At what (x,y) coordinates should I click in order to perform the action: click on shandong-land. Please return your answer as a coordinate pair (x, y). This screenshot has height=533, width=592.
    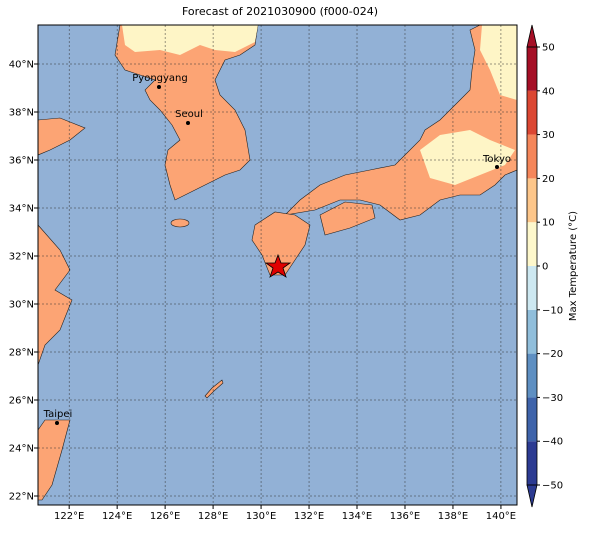
    Looking at the image, I should click on (62, 136).